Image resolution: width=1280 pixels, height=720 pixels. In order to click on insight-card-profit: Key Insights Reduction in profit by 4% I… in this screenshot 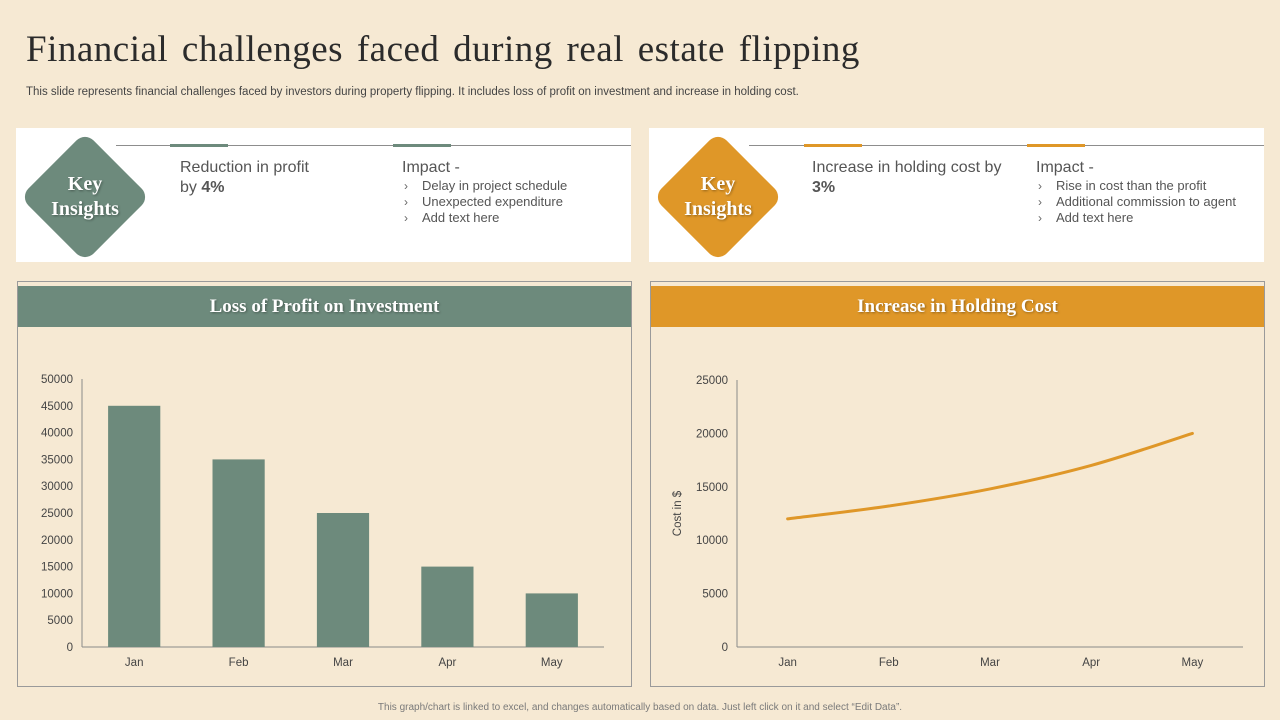, I will do `click(323, 195)`.